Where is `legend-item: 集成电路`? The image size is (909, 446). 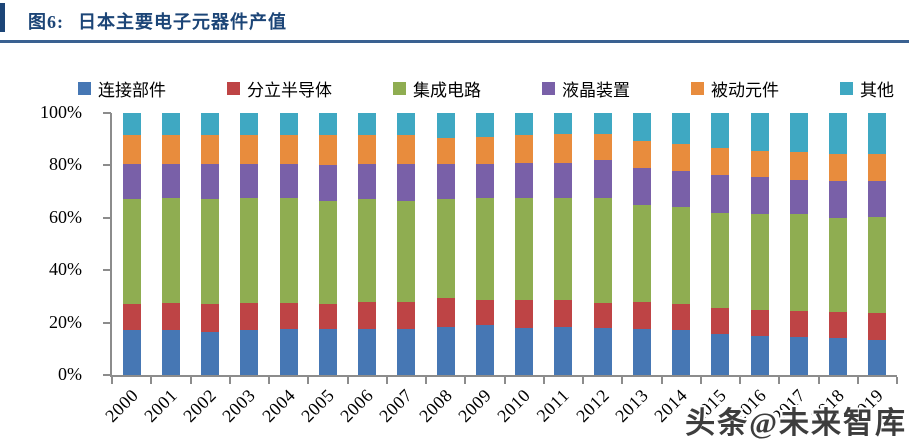
legend-item: 集成电路 is located at coordinates (437, 88).